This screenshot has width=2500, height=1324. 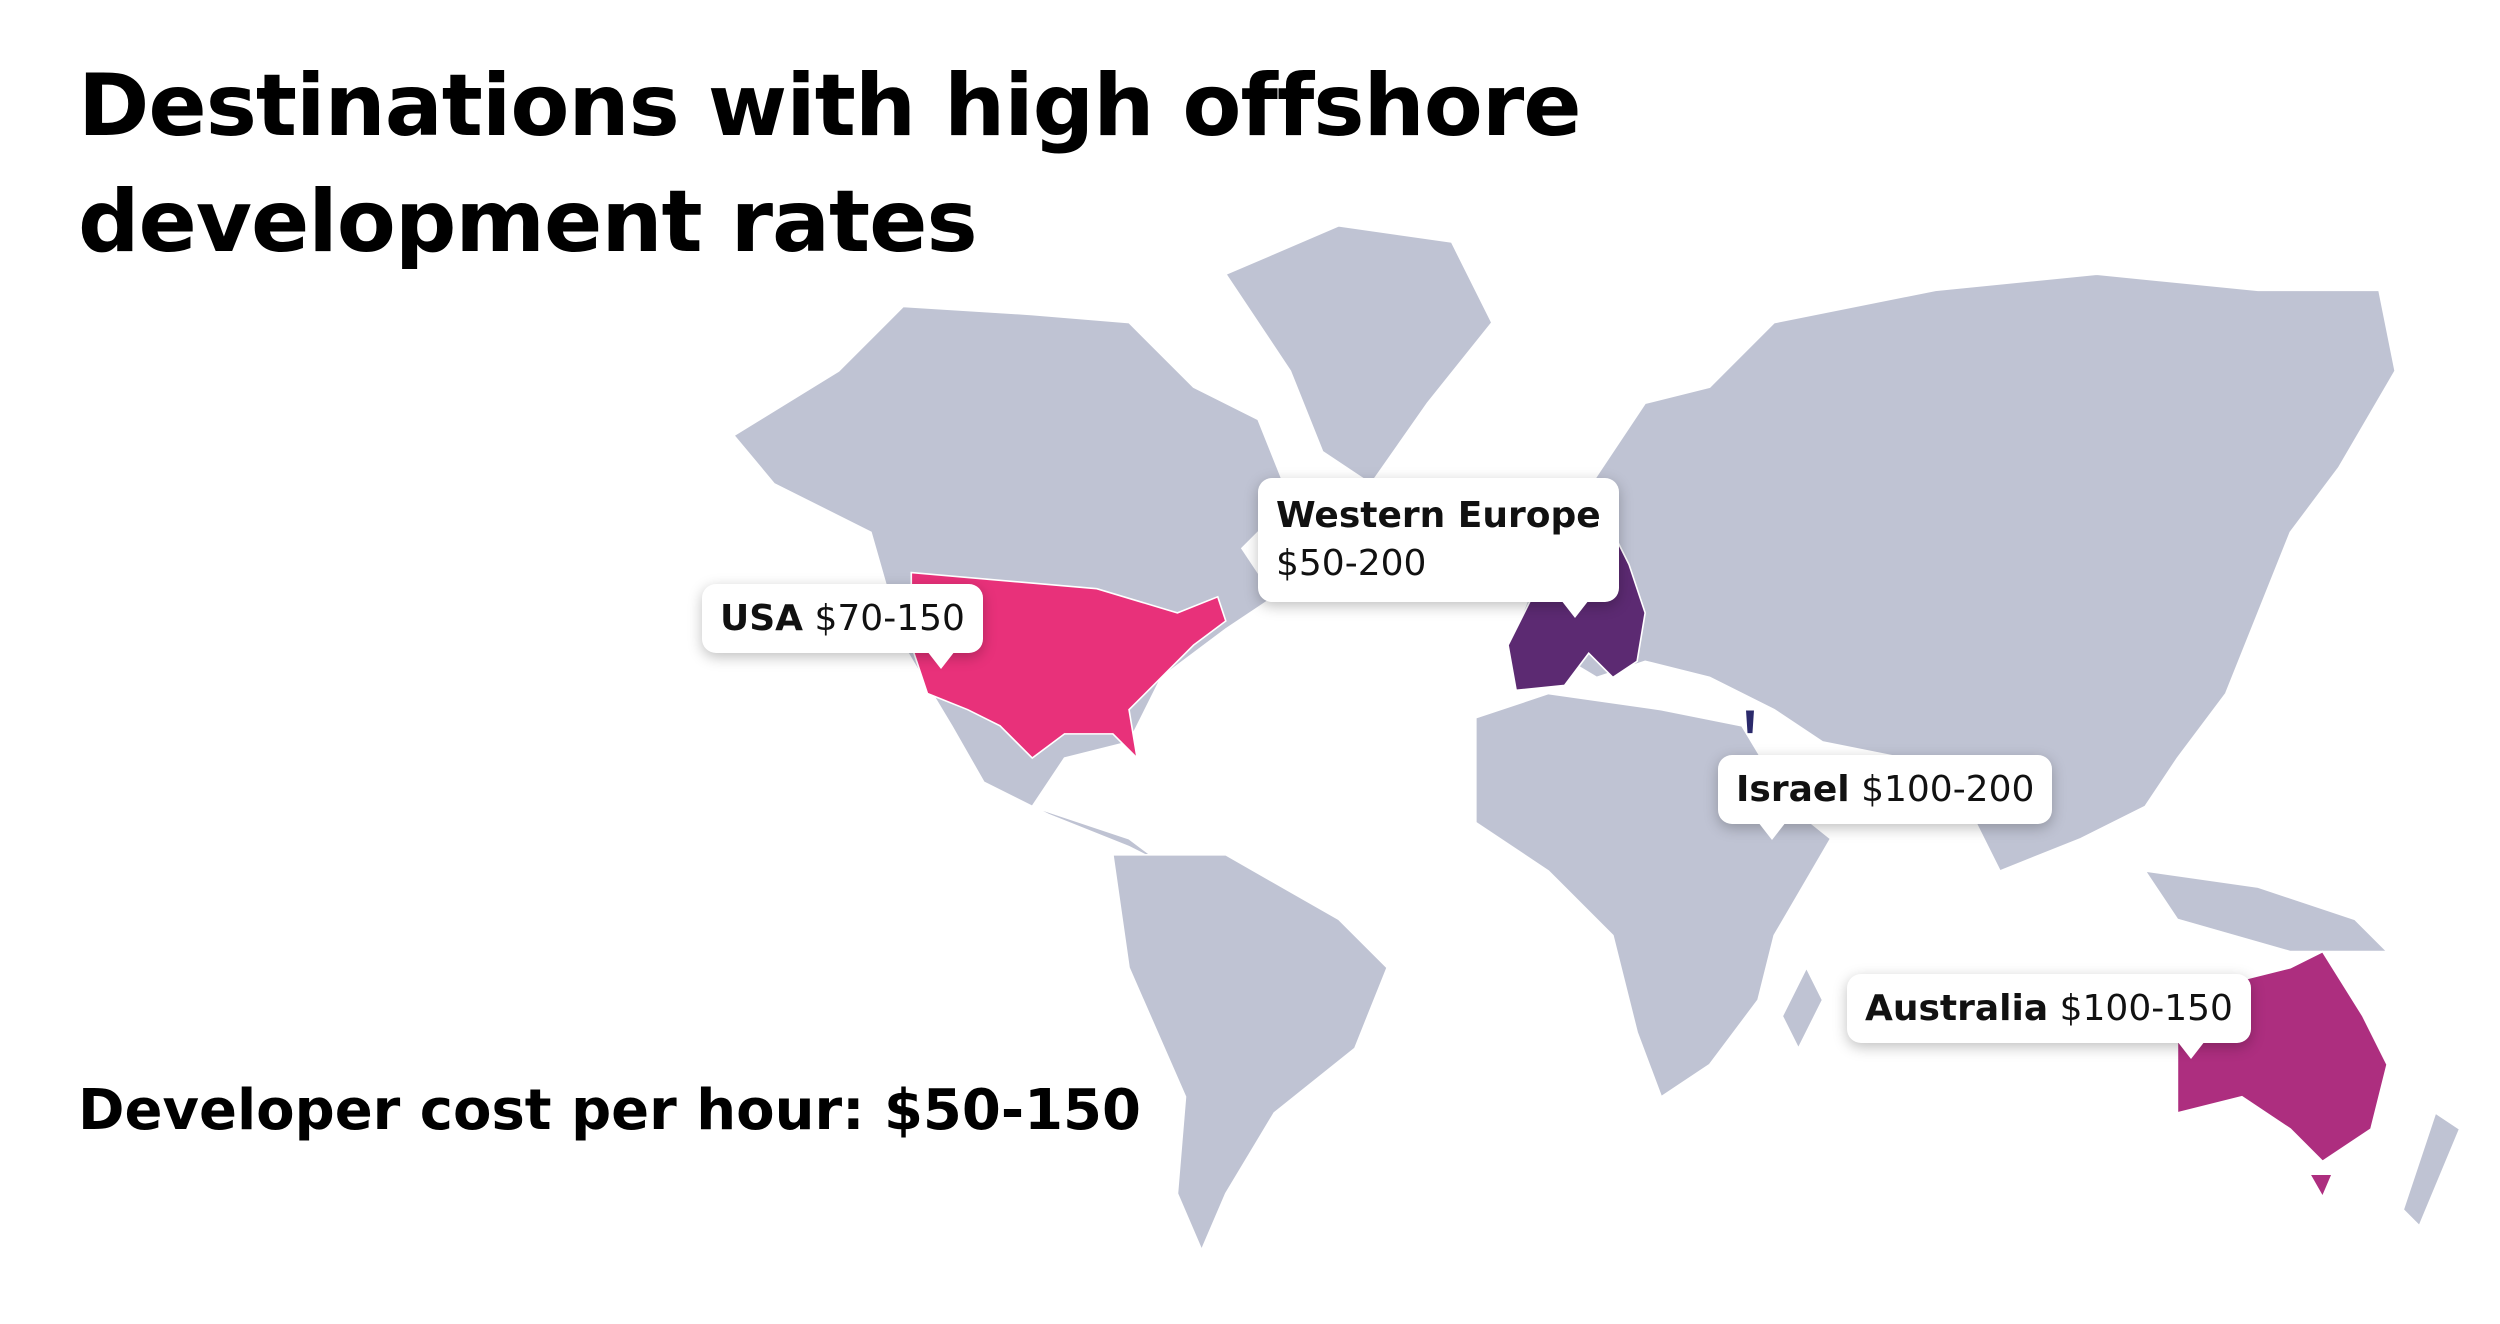 What do you see at coordinates (1068, 666) in the screenshot?
I see `usa-region` at bounding box center [1068, 666].